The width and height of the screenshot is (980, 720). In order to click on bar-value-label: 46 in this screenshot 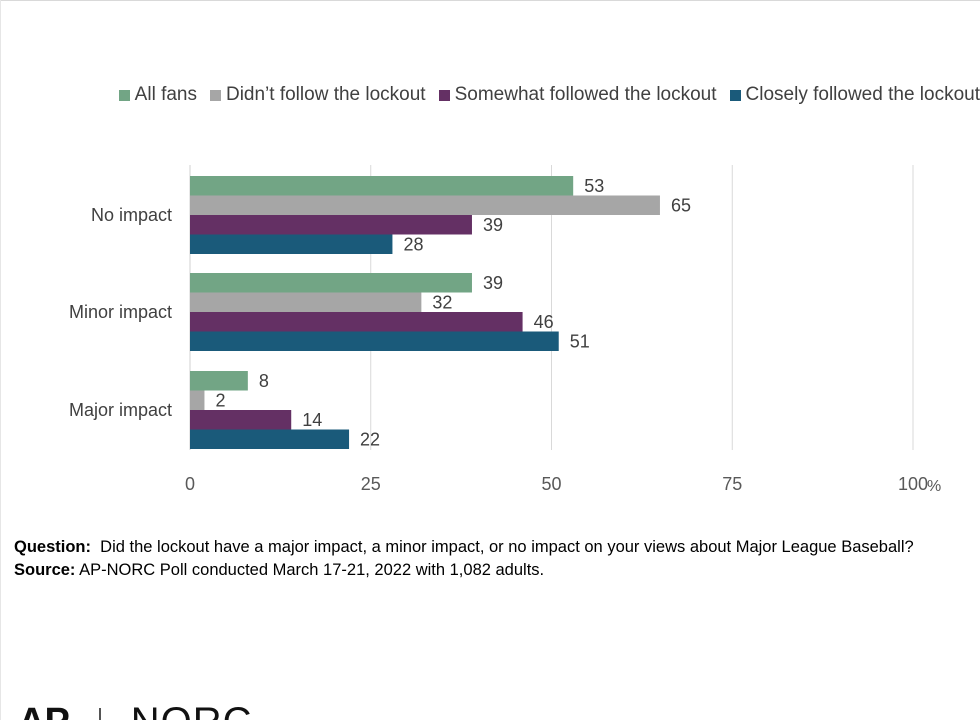, I will do `click(544, 322)`.